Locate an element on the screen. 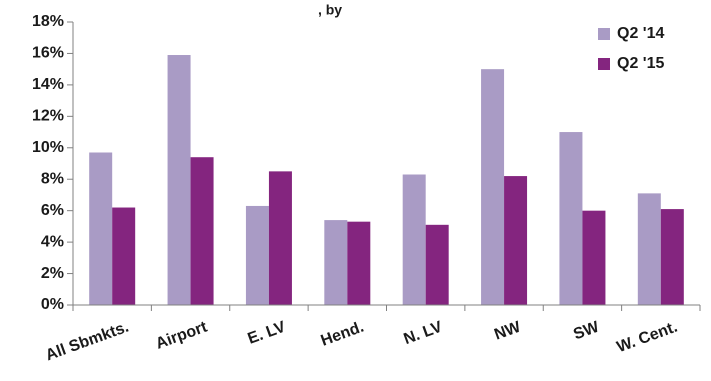 This screenshot has height=381, width=711. y-tick-label: 14% is located at coordinates (48, 84).